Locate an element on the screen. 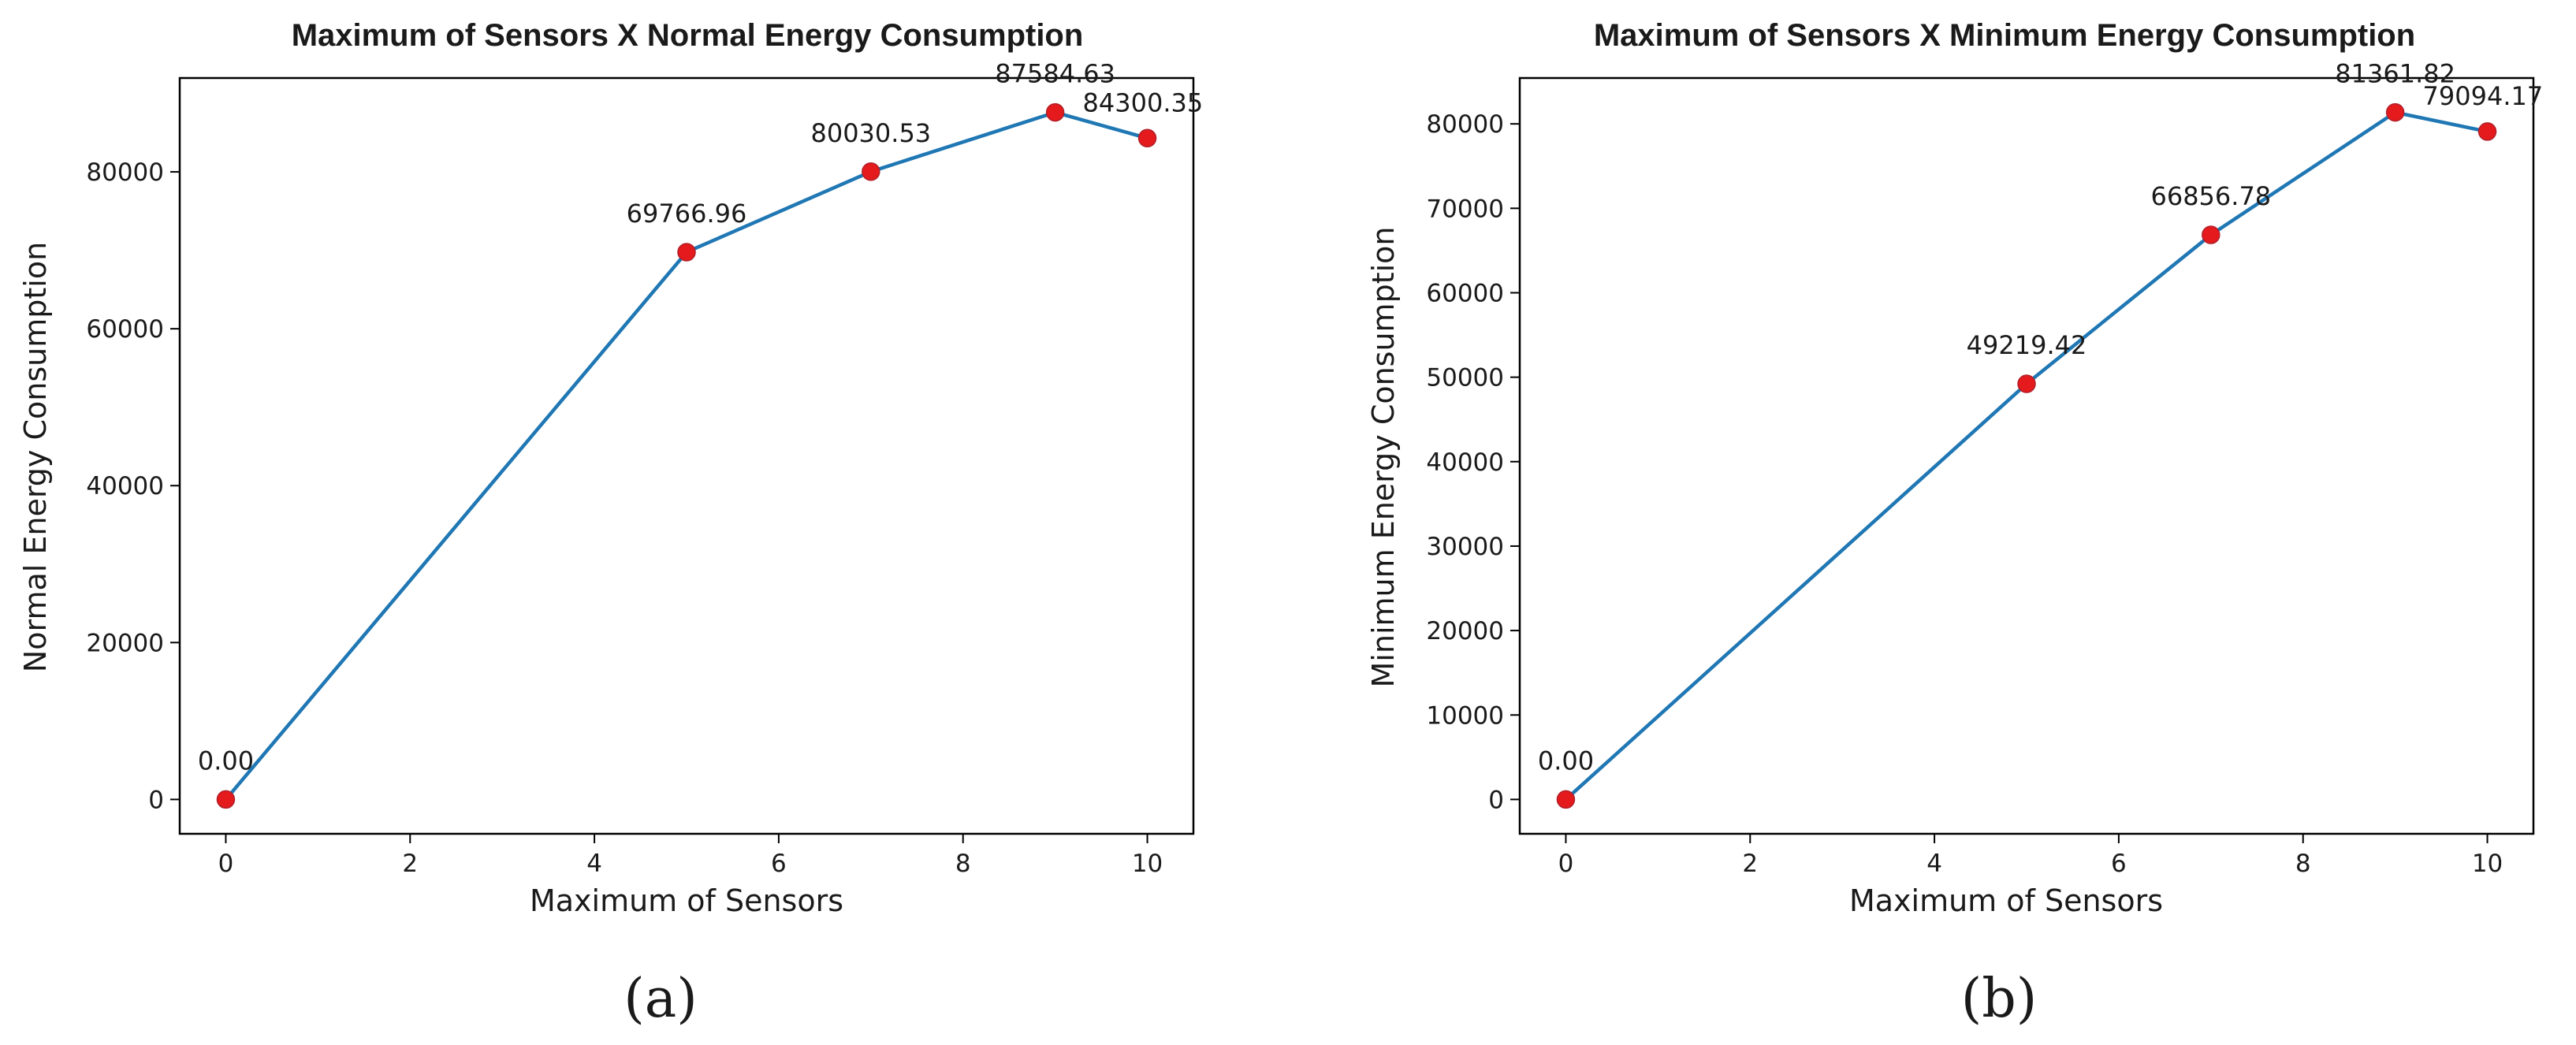 The image size is (2576, 1045). chart-b-x-tick-label-5: 10 is located at coordinates (2487, 864).